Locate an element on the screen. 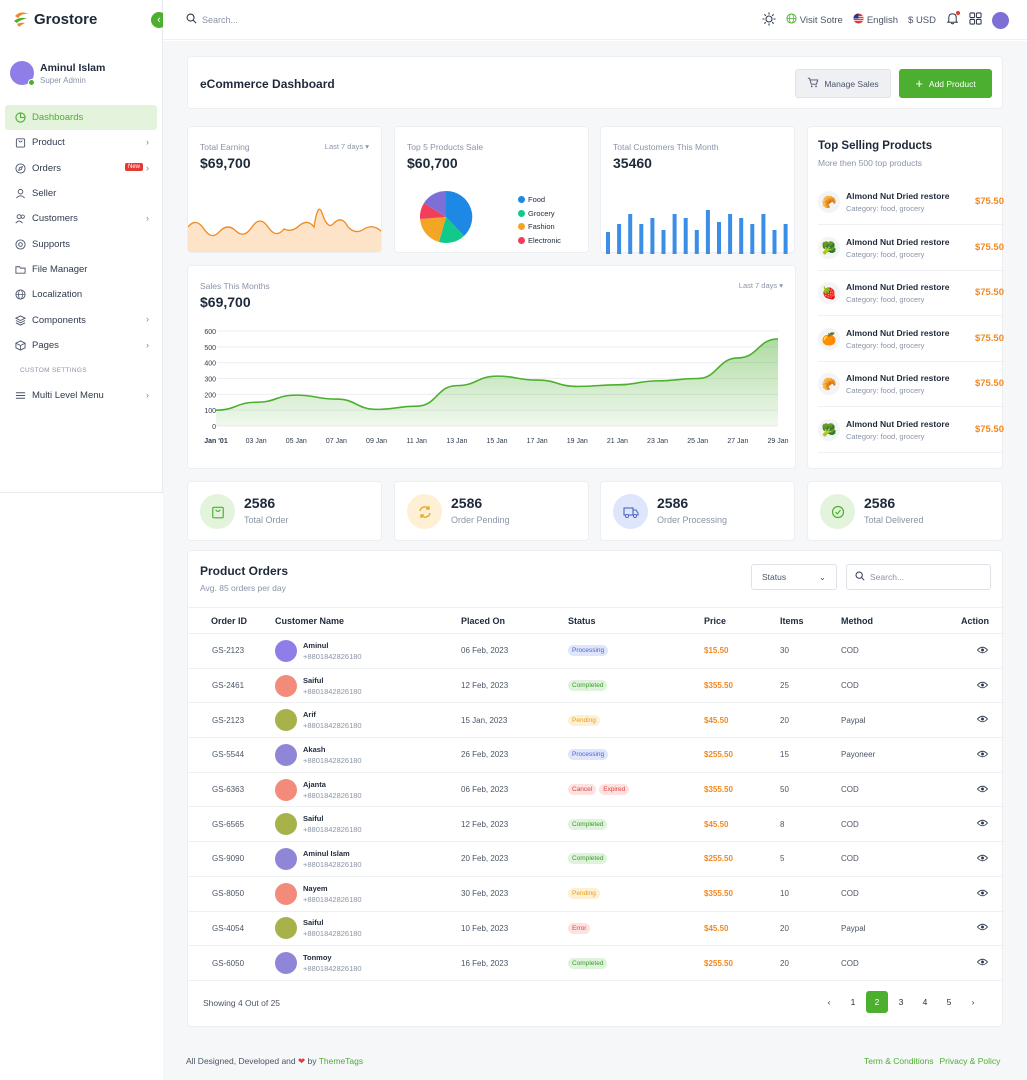  order-id: GS-8050 is located at coordinates (231, 894).